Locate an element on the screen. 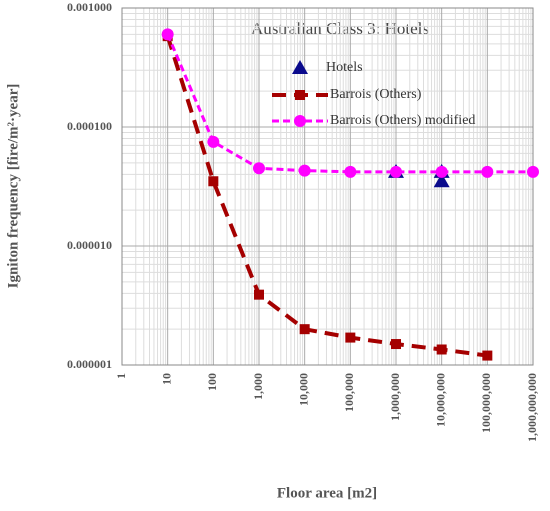 The width and height of the screenshot is (550, 511). x-tick-label: 100,000,000 is located at coordinates (486, 403).